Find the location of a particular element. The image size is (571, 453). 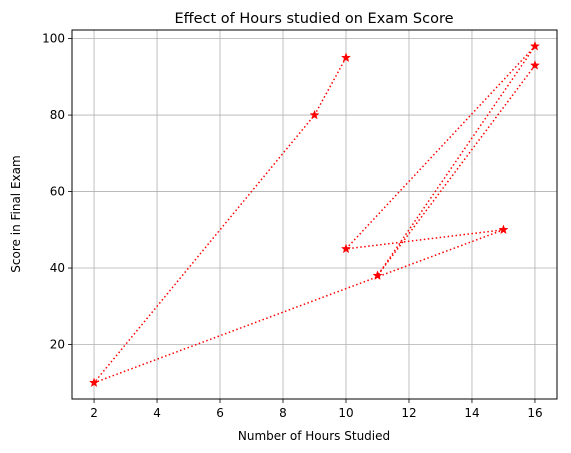

x-tick-label: 14 is located at coordinates (471, 413).